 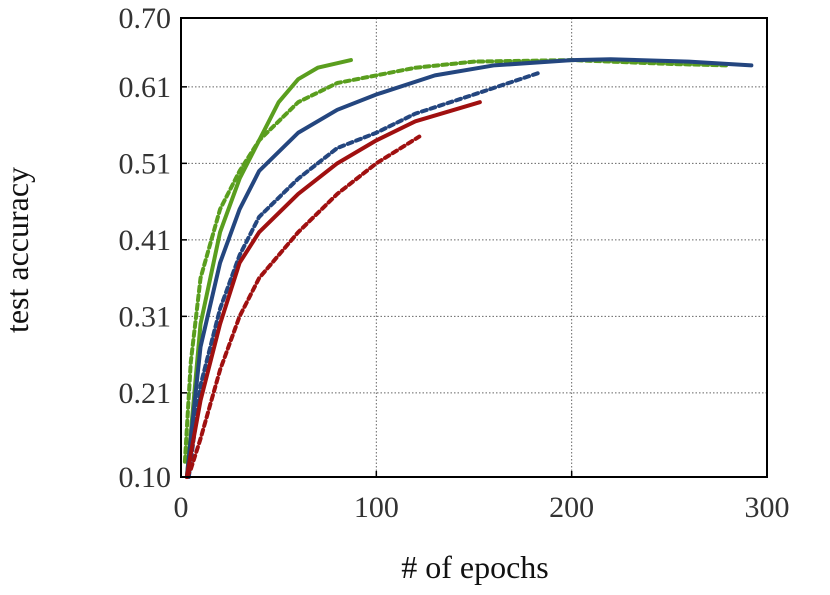 What do you see at coordinates (145, 240) in the screenshot?
I see `y-tick-label: 0.41` at bounding box center [145, 240].